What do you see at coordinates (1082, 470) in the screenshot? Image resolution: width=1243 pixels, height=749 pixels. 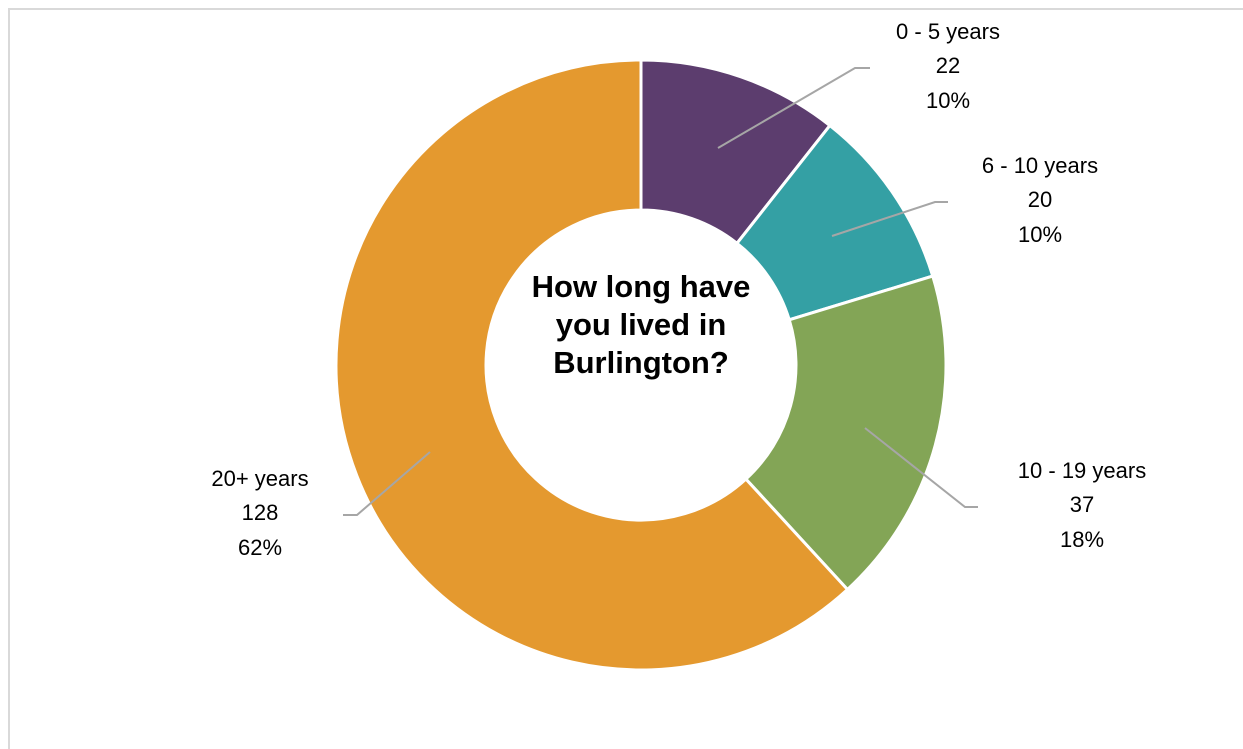 I see `category-label: 10 - 19 years` at bounding box center [1082, 470].